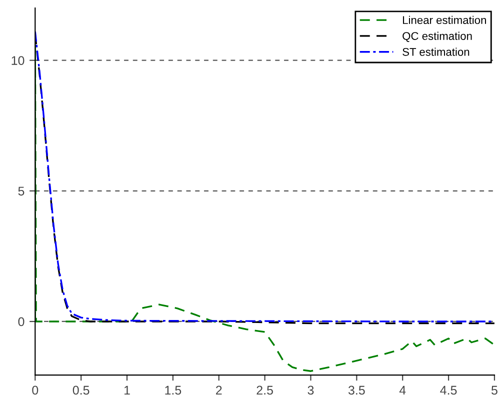 The width and height of the screenshot is (502, 405). I want to click on x-tick-label: 3.5, so click(356, 390).